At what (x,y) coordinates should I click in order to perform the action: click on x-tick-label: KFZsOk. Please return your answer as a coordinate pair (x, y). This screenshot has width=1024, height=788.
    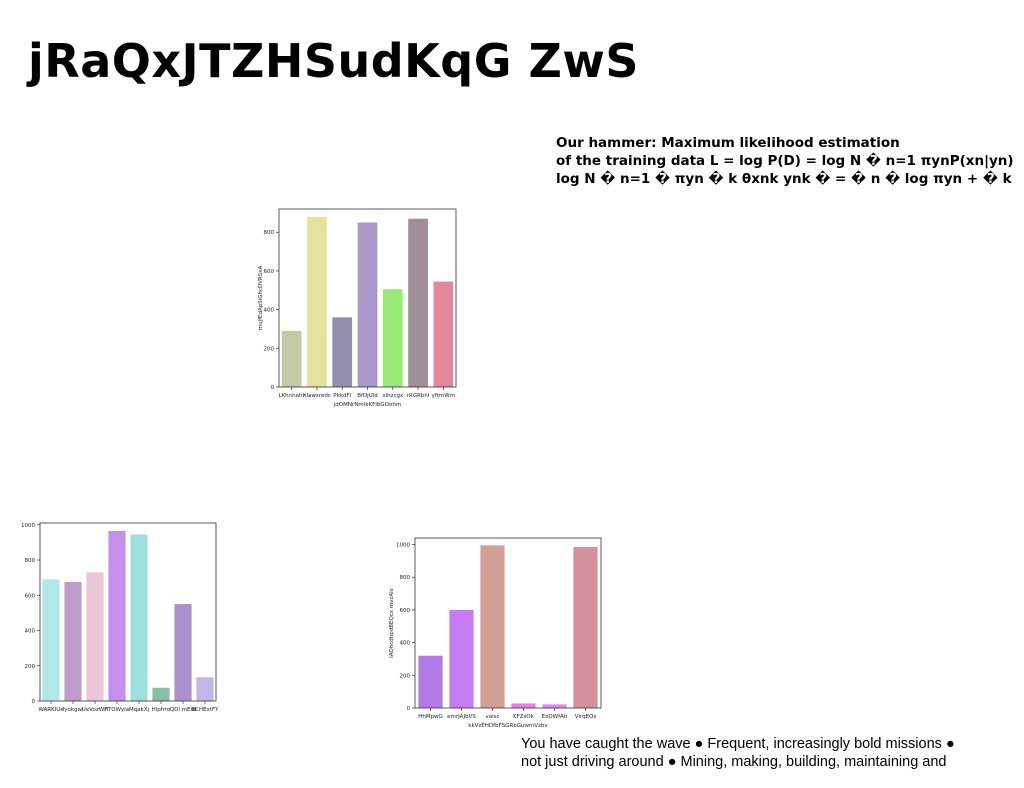
    Looking at the image, I should click on (524, 717).